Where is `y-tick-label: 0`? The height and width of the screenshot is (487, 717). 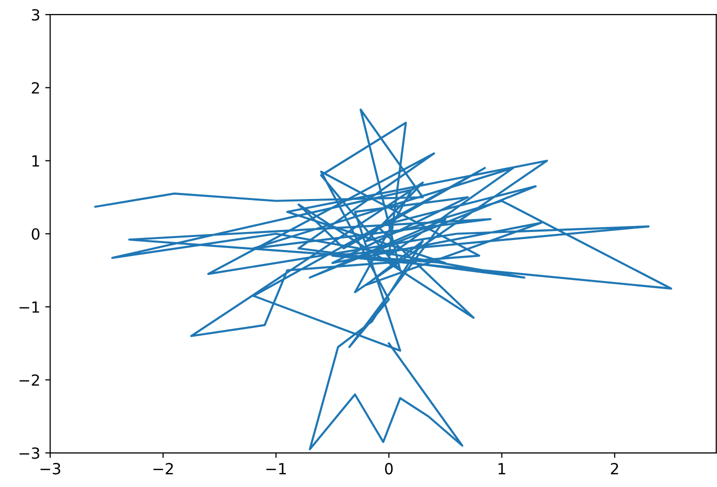
y-tick-label: 0 is located at coordinates (36, 234).